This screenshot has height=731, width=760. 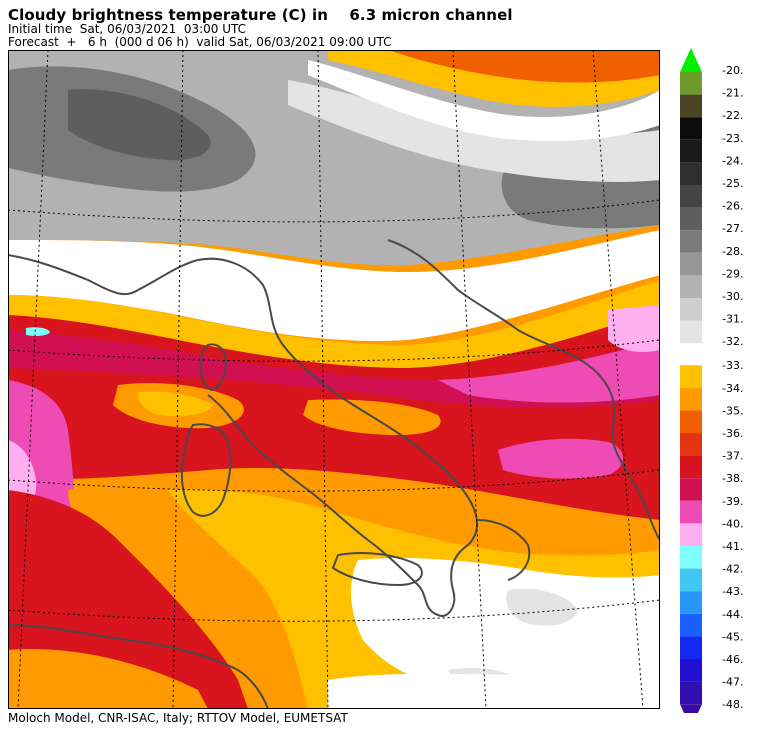 I want to click on field-lightpink-east, so click(x=634, y=328).